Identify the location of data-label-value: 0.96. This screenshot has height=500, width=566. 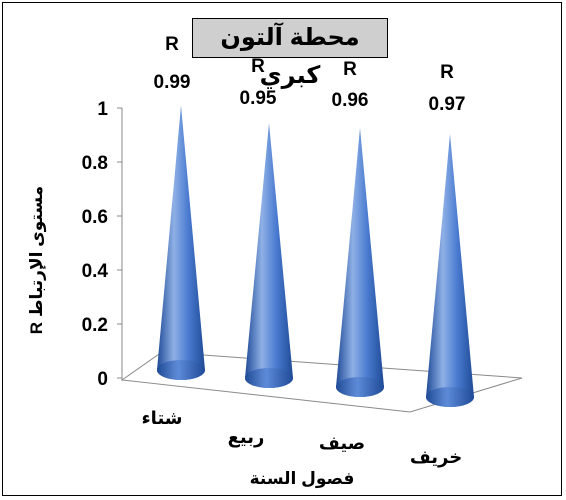
(350, 100).